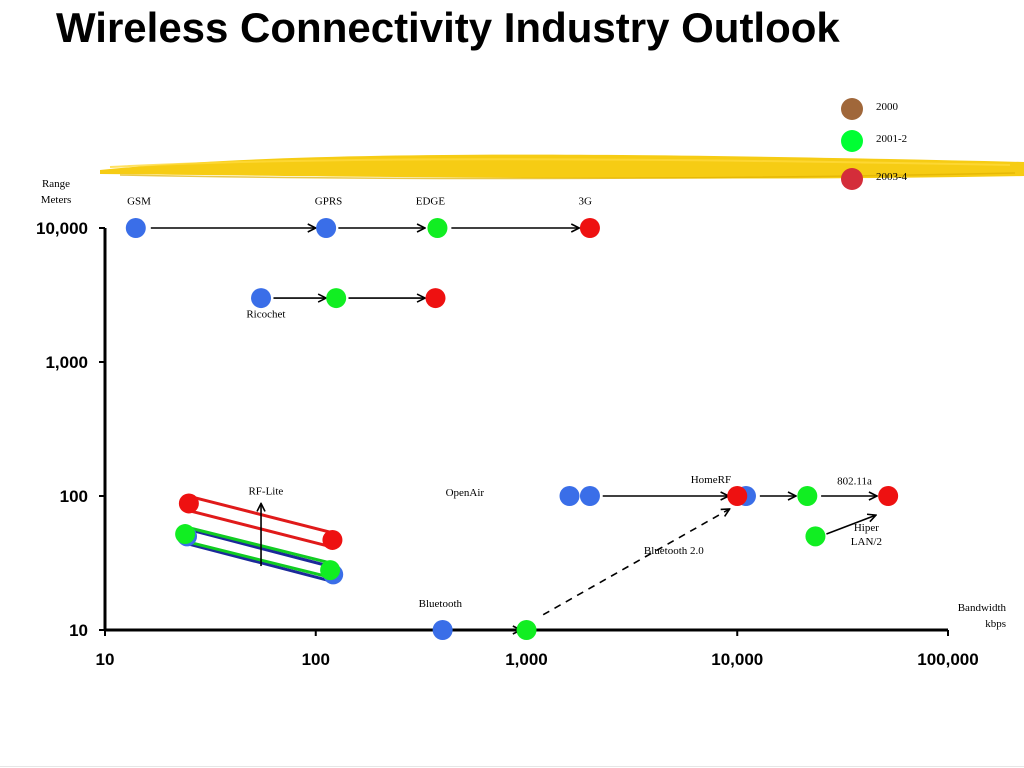 The width and height of the screenshot is (1024, 768). I want to click on data-point-ricochet-2001, so click(336, 298).